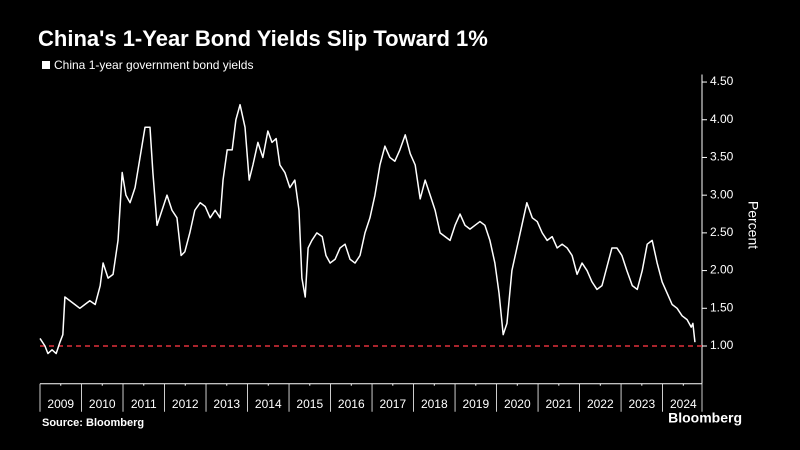 Image resolution: width=800 pixels, height=450 pixels. Describe the element at coordinates (722, 232) in the screenshot. I see `y-tick-label: 2.50` at that location.